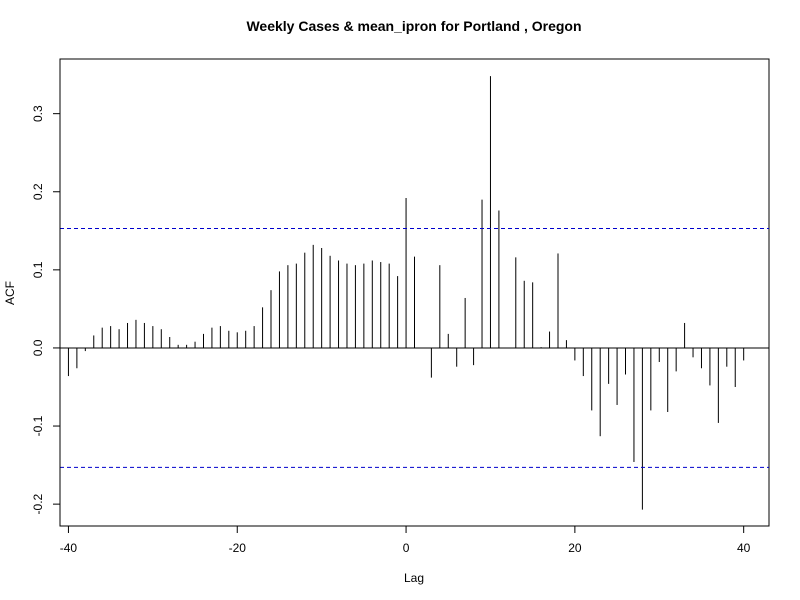  What do you see at coordinates (38, 113) in the screenshot?
I see `y-tick-label: 0.3` at bounding box center [38, 113].